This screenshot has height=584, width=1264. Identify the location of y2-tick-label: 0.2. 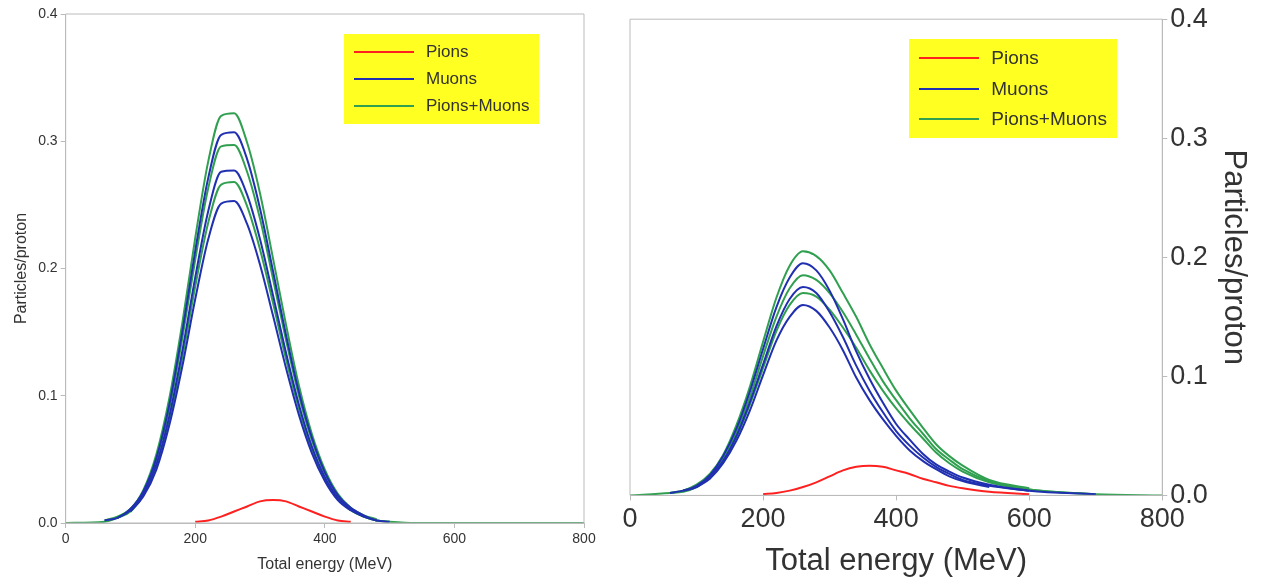
(1189, 255).